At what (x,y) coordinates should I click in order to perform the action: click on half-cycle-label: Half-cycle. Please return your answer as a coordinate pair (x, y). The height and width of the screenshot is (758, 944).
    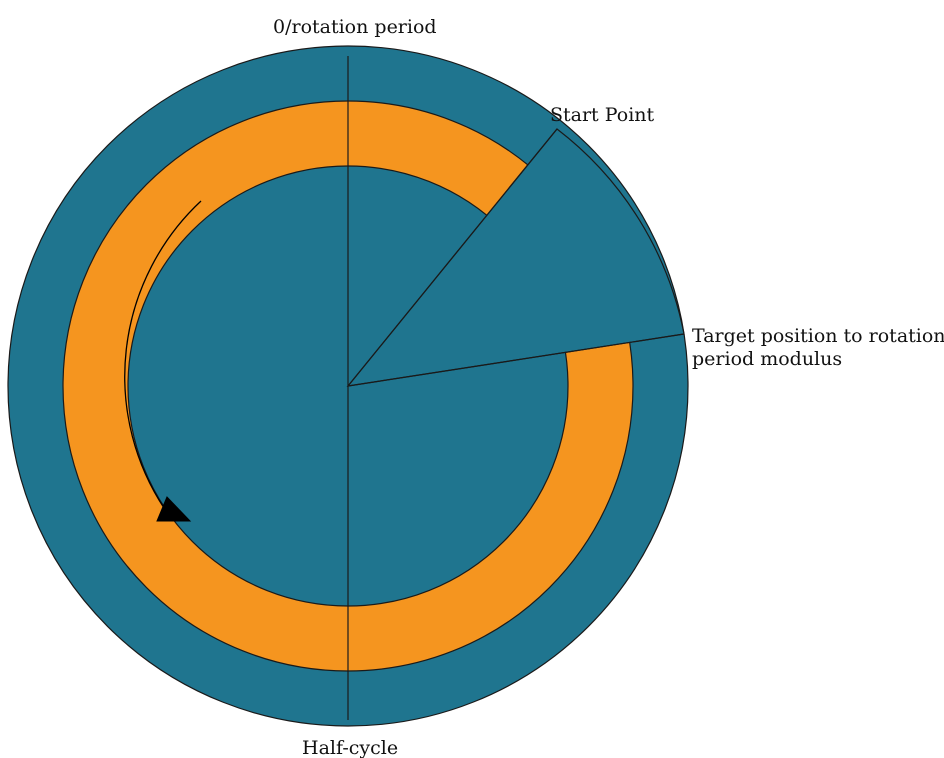
    Looking at the image, I should click on (350, 747).